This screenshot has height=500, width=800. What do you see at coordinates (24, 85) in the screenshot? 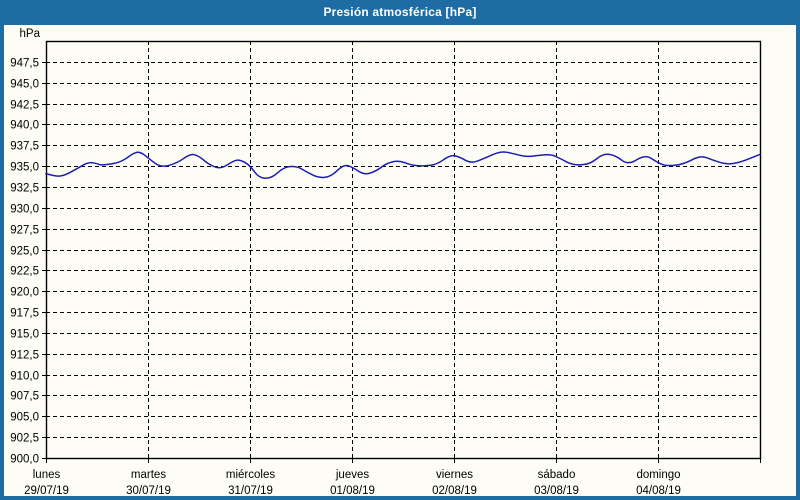
I see `y-tick-label: 945,0` at bounding box center [24, 85].